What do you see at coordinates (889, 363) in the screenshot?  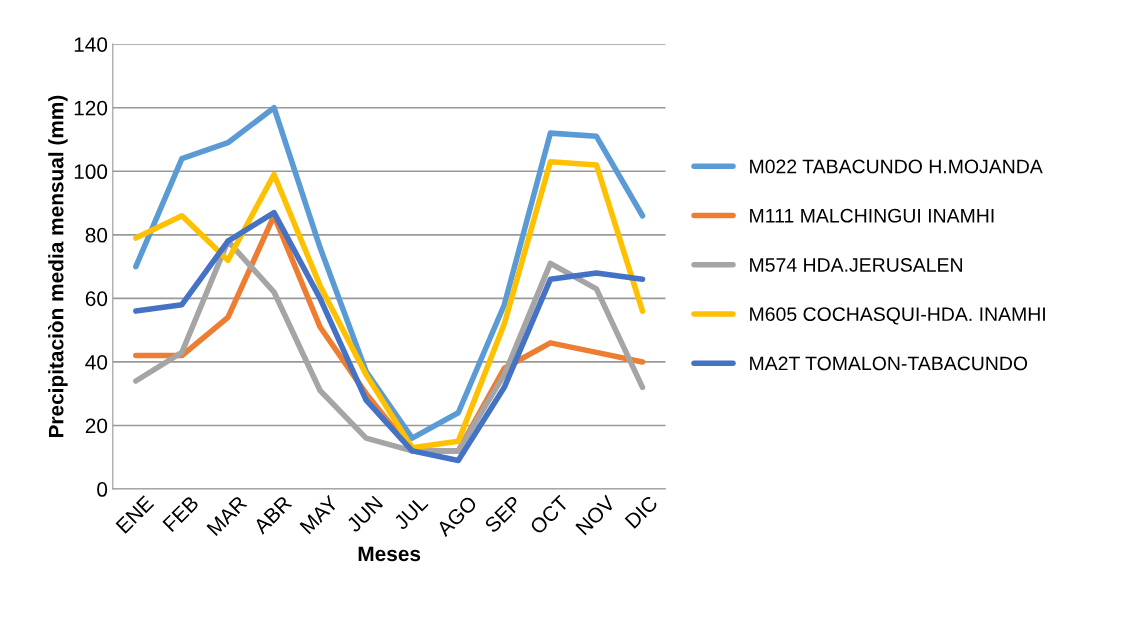 I see `legend-label: MA2T TOMALON-TABACUNDO` at bounding box center [889, 363].